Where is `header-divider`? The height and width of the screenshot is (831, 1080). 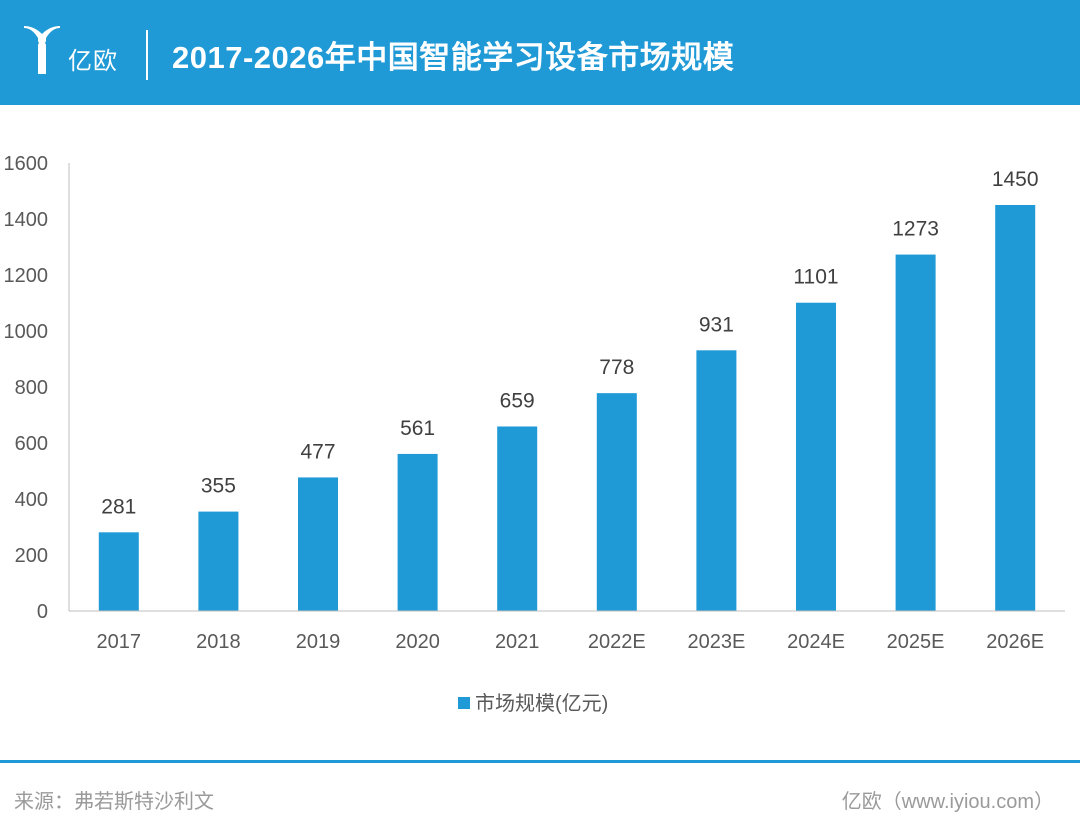
header-divider is located at coordinates (147, 55).